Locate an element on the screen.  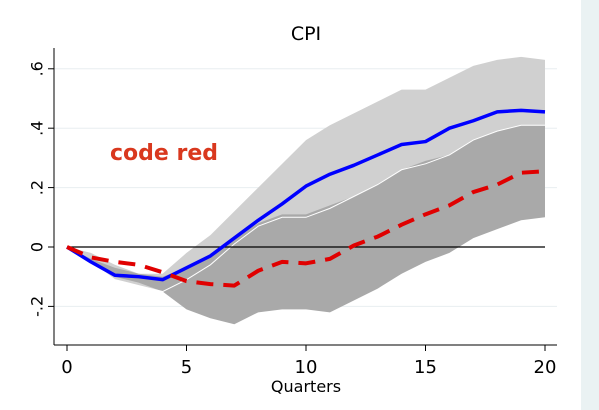
x-axis-ticks: 0 5 10 15 20 is located at coordinates (308, 361).